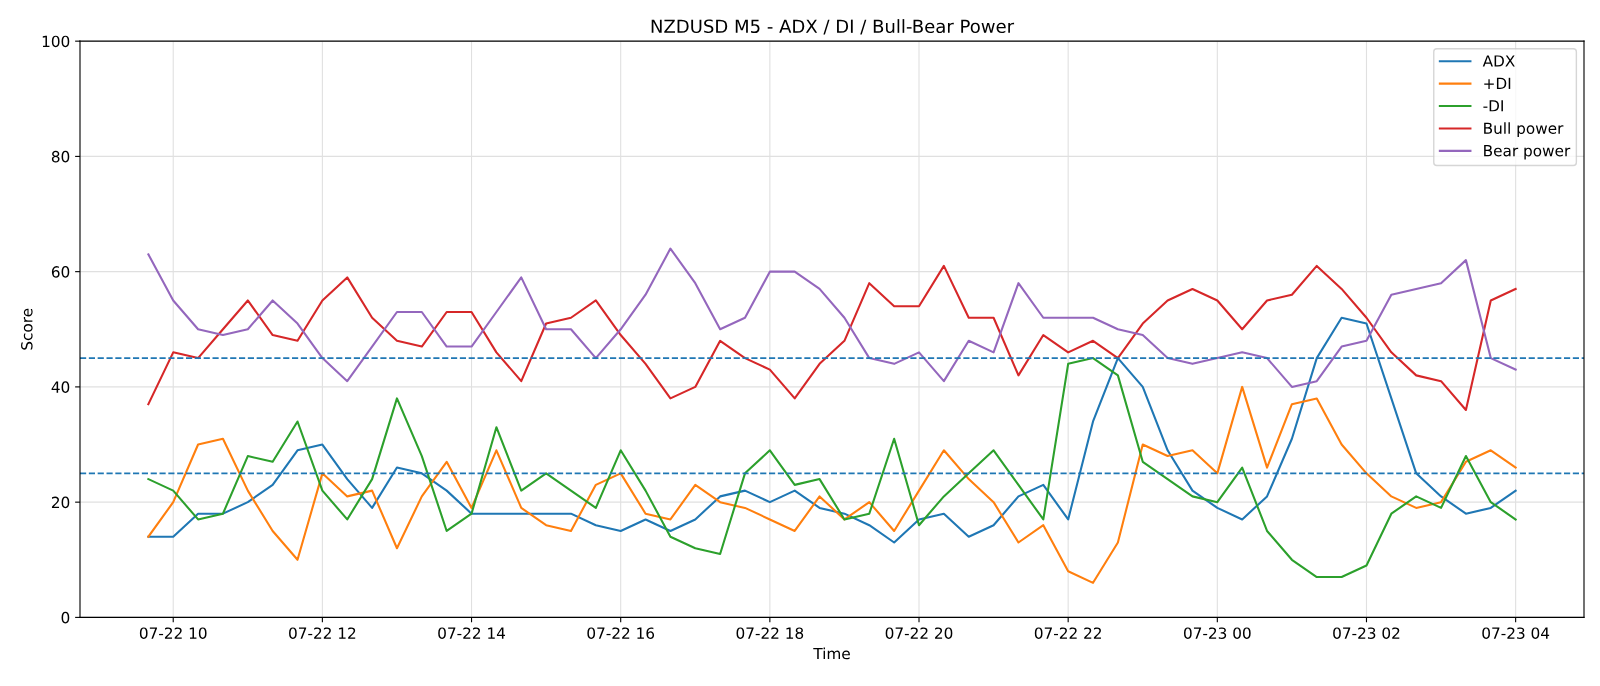 The image size is (1600, 686). I want to click on x-axis-title: Time, so click(831, 653).